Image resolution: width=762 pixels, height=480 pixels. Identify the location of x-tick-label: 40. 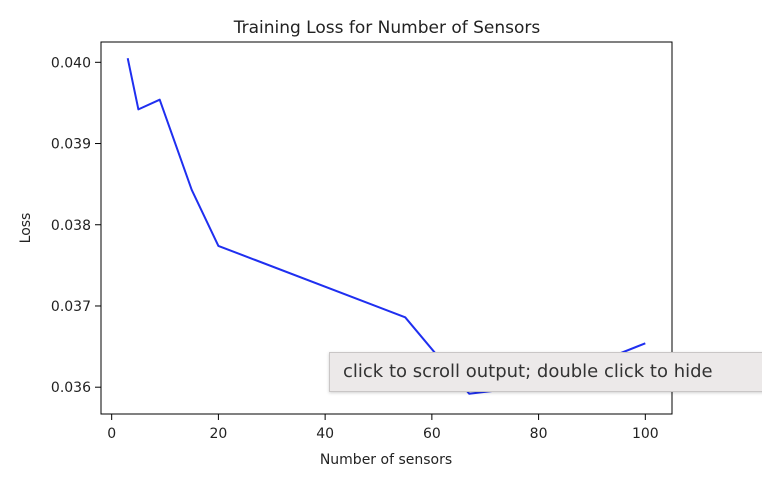
(325, 434).